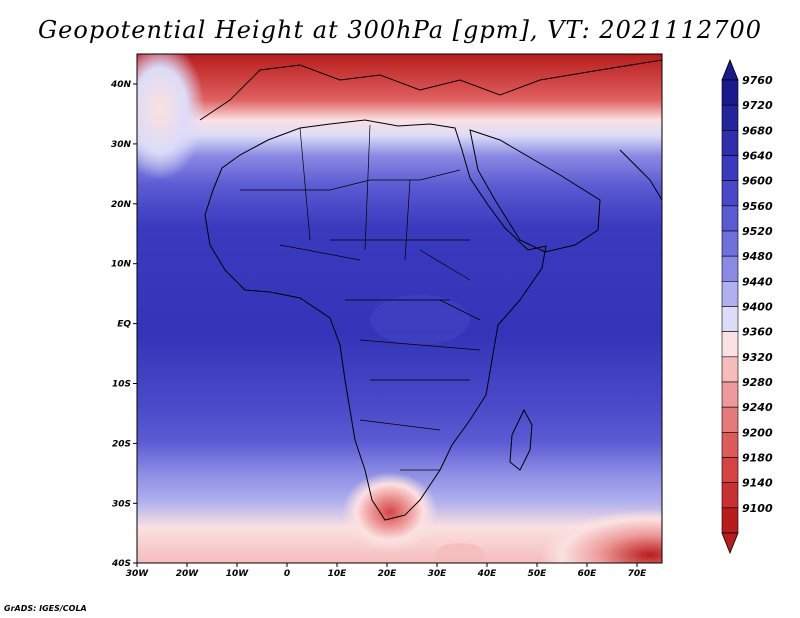  I want to click on lon-tick-label: 30W, so click(138, 574).